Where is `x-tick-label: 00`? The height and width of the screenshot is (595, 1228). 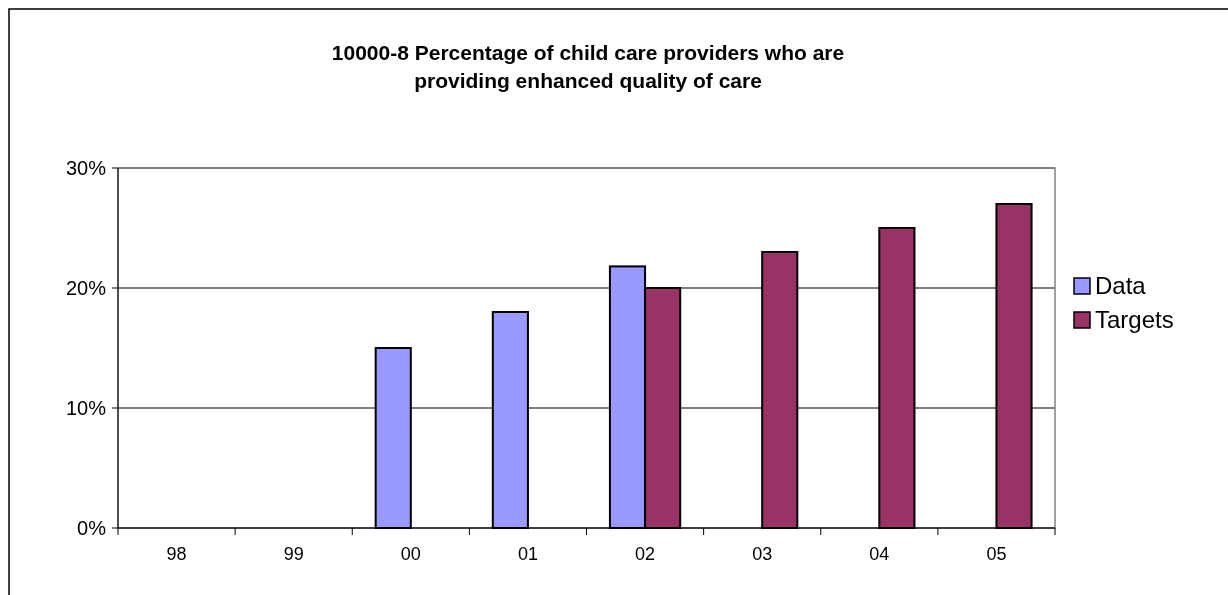 x-tick-label: 00 is located at coordinates (410, 554).